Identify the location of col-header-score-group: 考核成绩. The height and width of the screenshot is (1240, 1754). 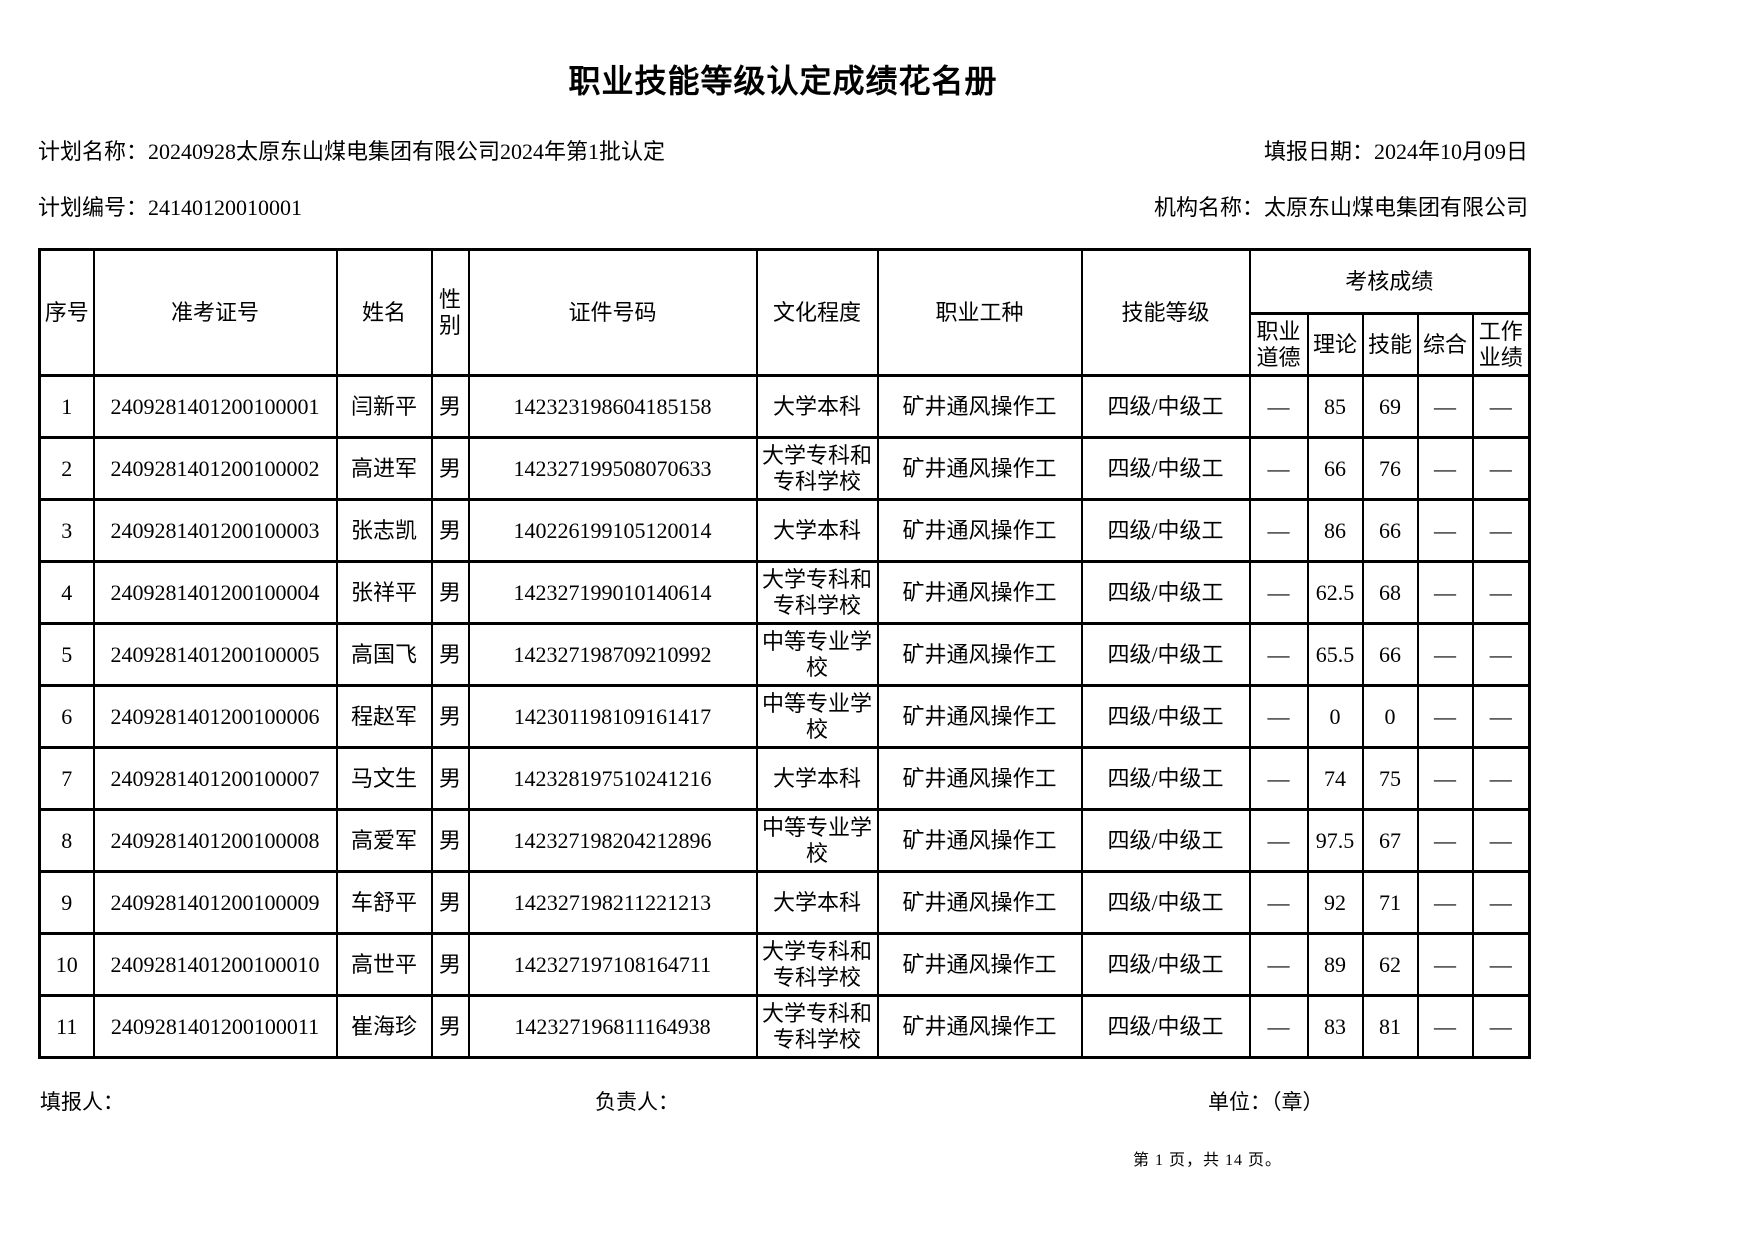
(1389, 281).